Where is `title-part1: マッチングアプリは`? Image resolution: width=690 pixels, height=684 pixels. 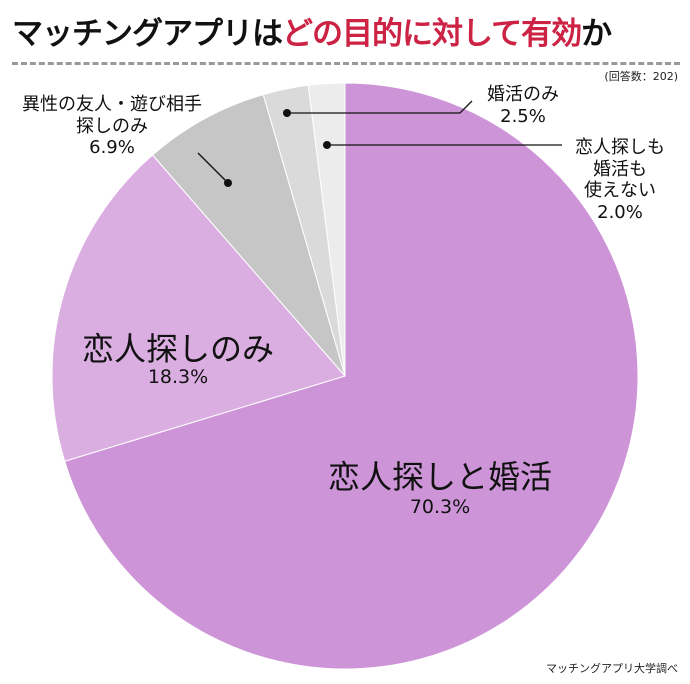 title-part1: マッチングアプリは is located at coordinates (147, 34).